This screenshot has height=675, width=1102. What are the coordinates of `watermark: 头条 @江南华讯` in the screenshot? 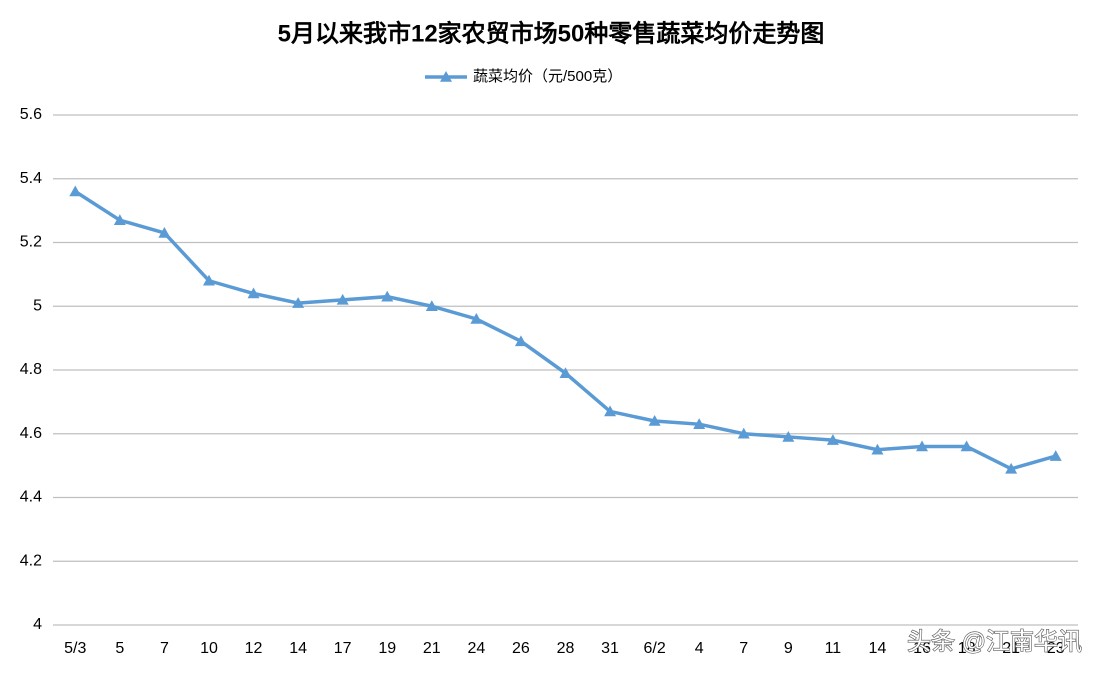 It's located at (994, 641).